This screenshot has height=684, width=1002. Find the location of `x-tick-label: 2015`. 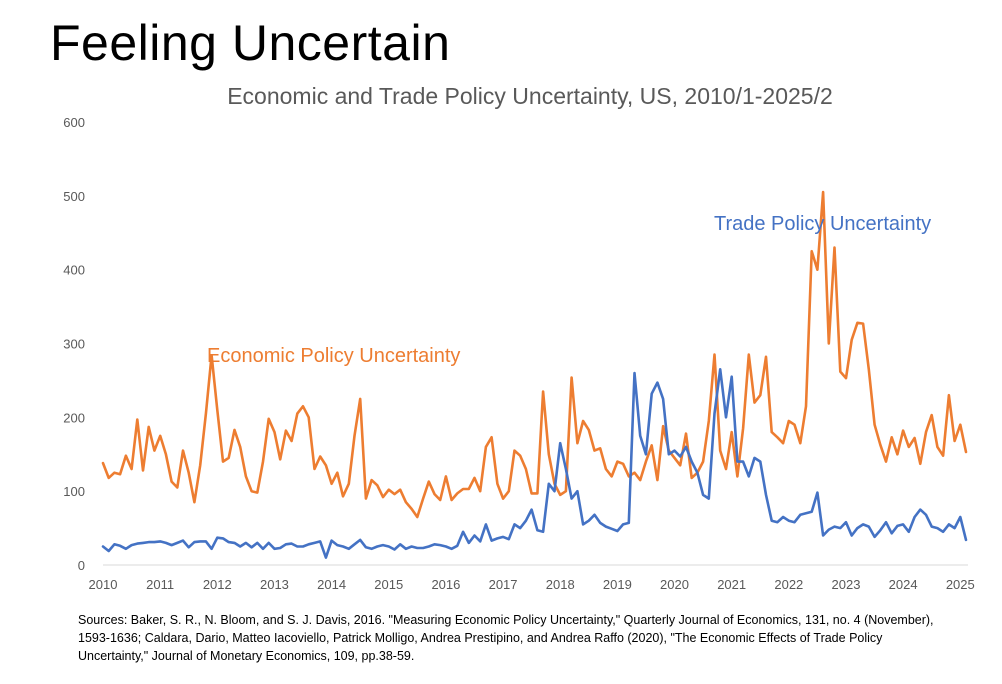

x-tick-label: 2015 is located at coordinates (388, 584).